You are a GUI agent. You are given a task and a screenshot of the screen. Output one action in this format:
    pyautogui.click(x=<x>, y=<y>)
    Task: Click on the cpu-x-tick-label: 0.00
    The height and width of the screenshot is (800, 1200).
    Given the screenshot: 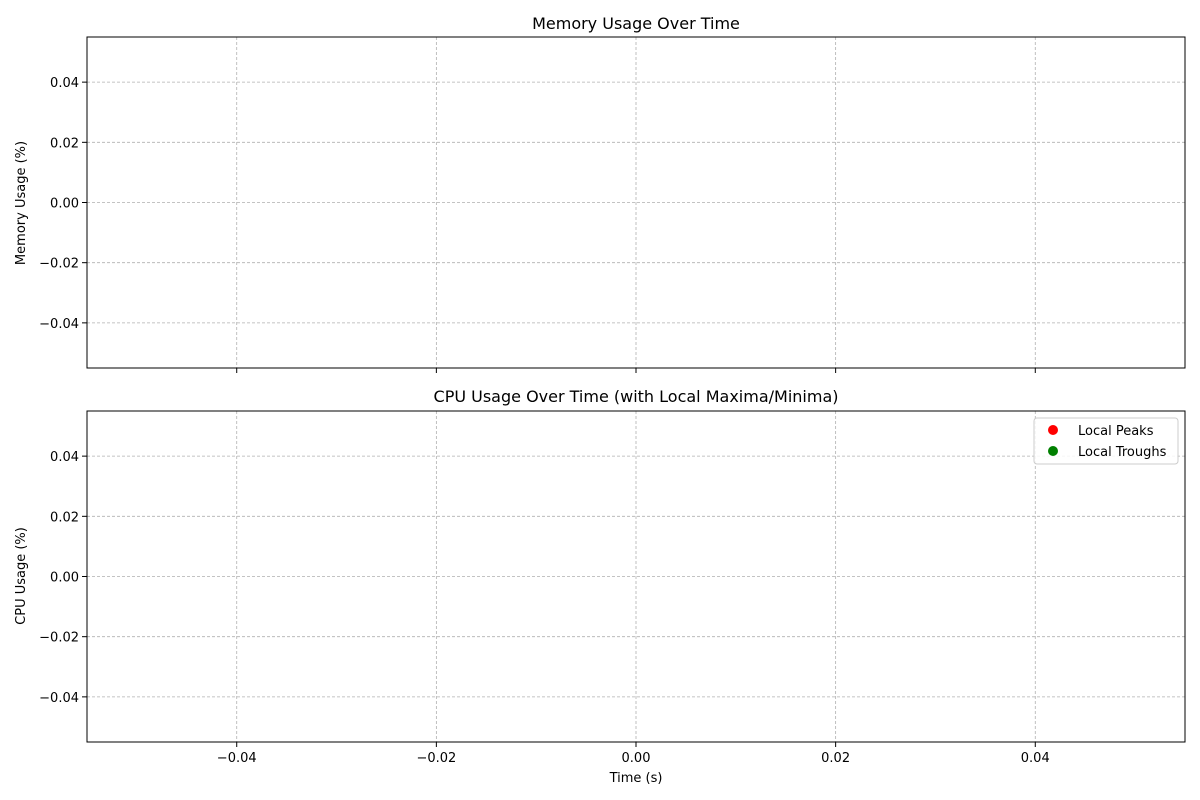 What is the action you would take?
    pyautogui.click(x=636, y=758)
    